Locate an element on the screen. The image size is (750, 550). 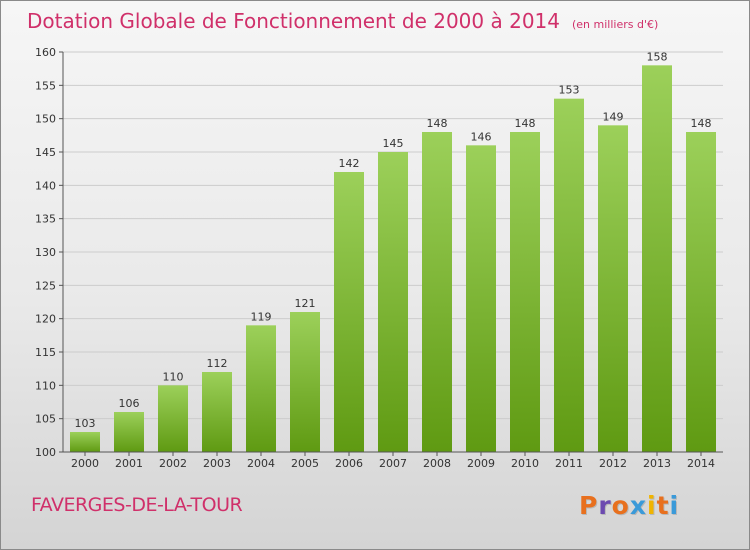
x-tick-label: 2001 is located at coordinates (129, 463).